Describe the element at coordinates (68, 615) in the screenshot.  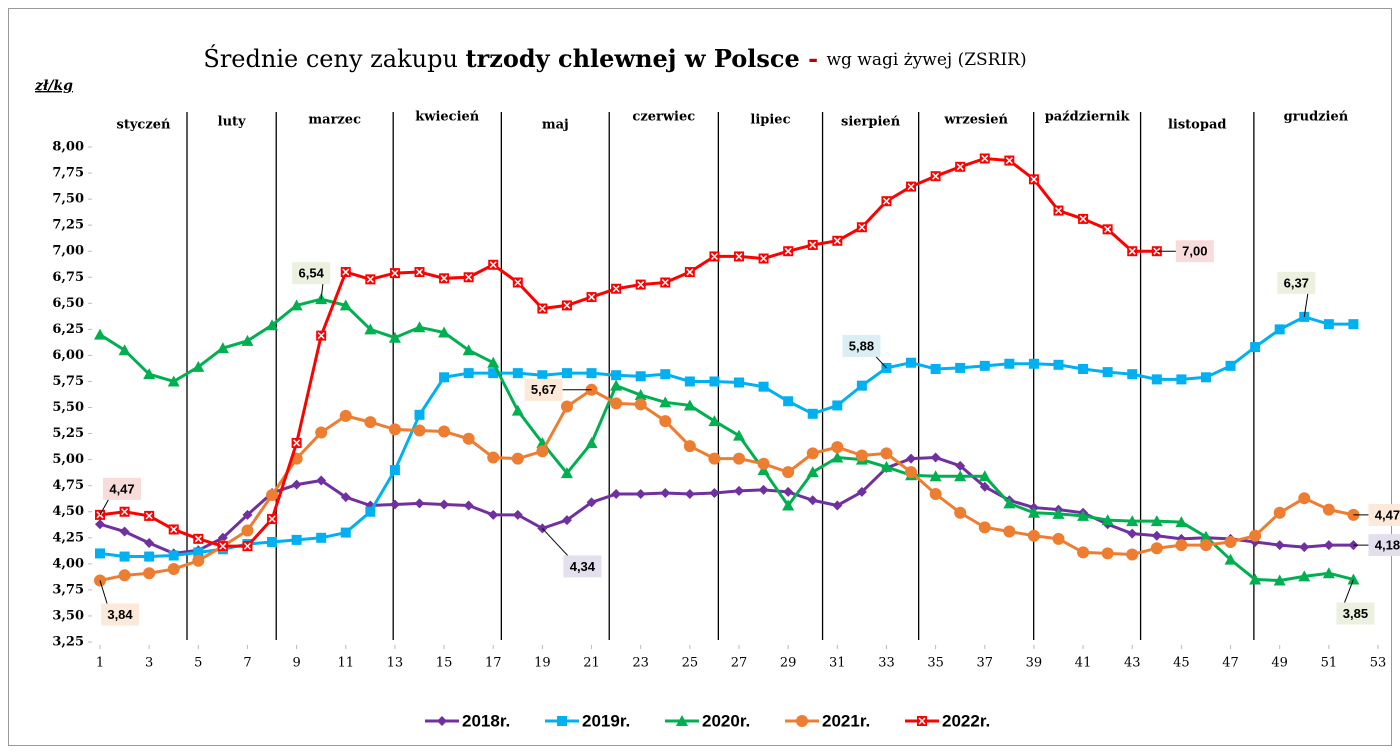
I see `y-tick-label: 3,50` at that location.